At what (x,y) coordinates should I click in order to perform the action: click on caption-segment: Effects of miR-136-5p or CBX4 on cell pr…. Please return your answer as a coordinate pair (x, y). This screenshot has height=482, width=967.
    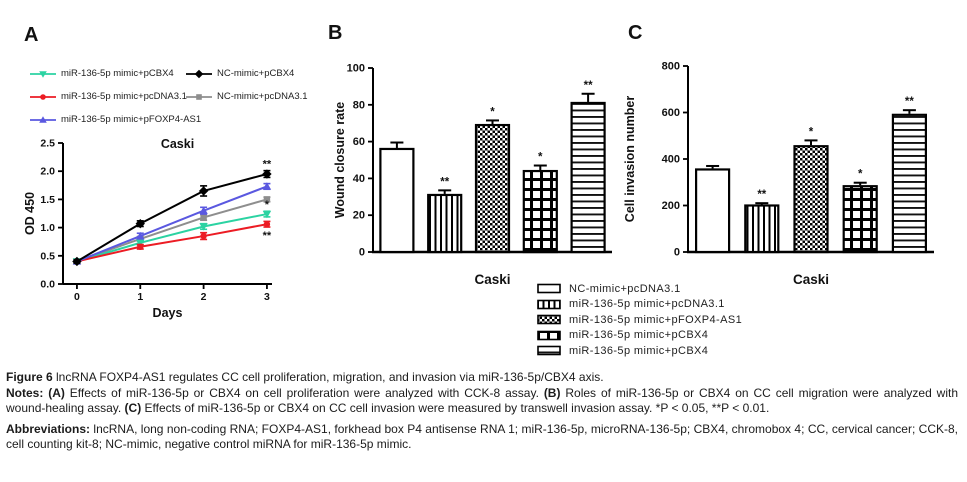
    Looking at the image, I should click on (304, 392).